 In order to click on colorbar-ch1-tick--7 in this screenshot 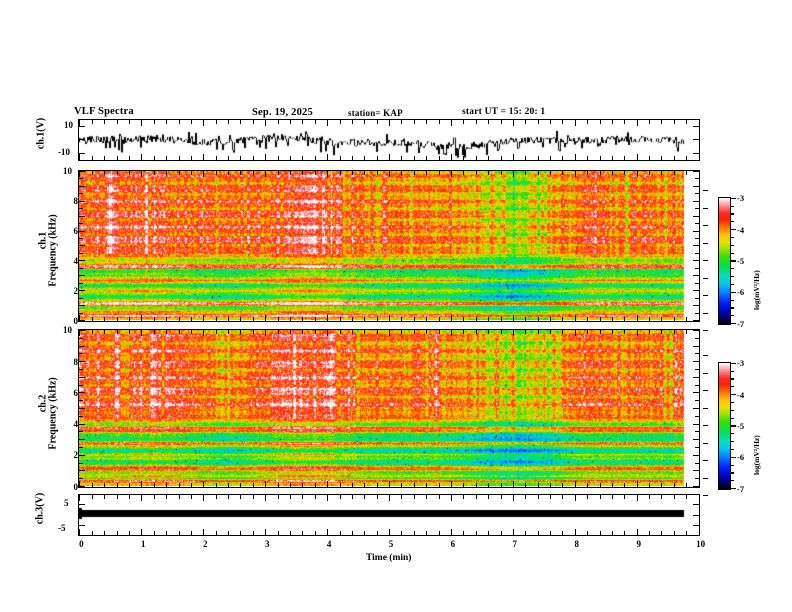, I will do `click(733, 324)`.